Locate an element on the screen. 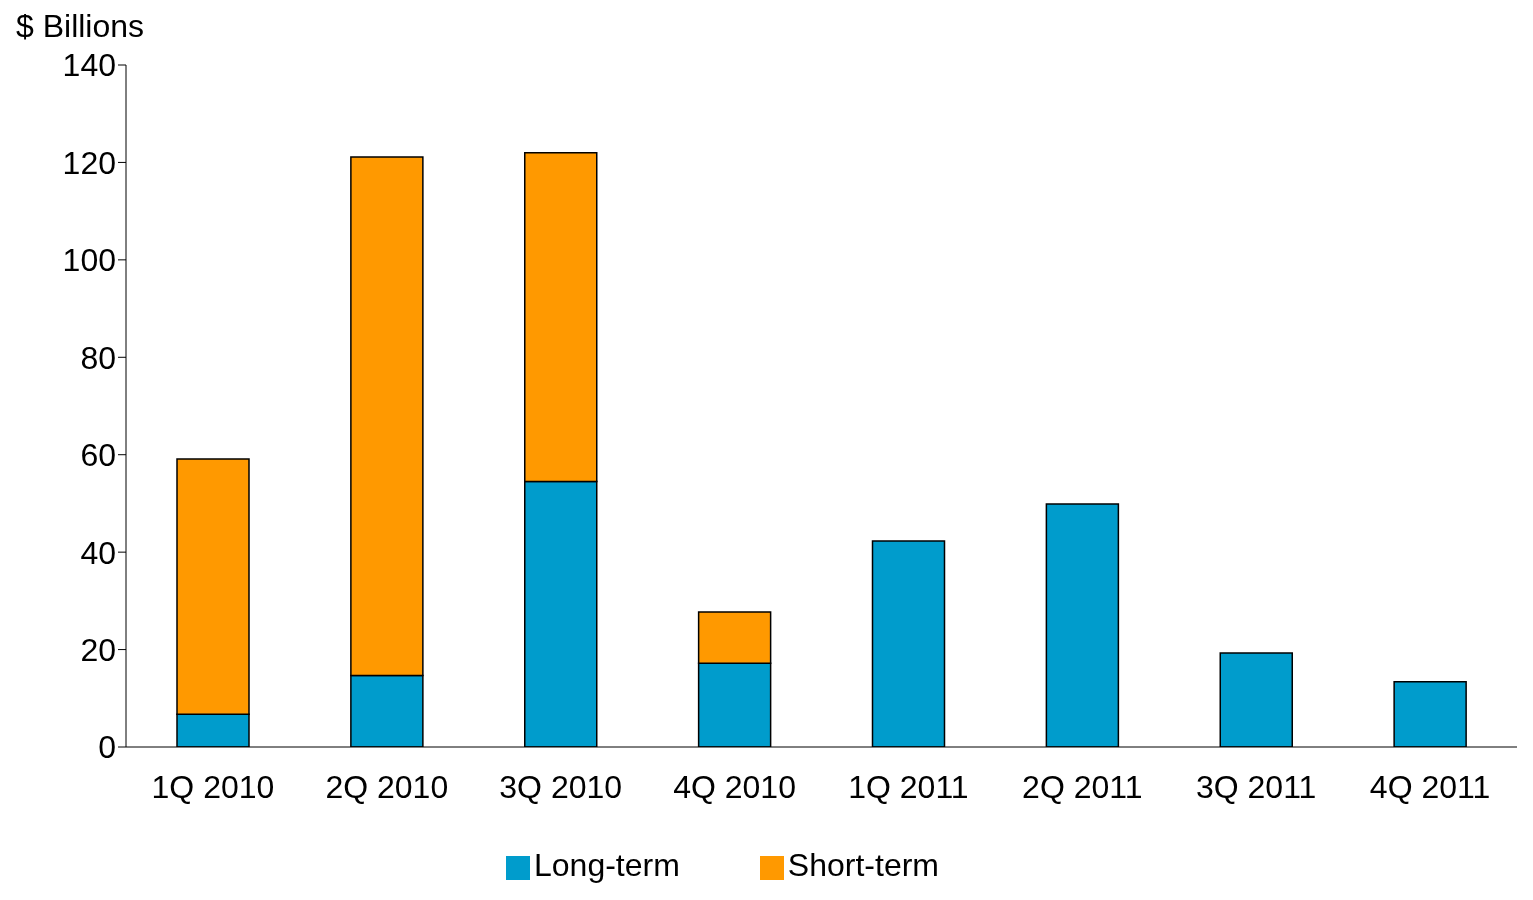 The image size is (1533, 900). y-tick-label: 20 is located at coordinates (98, 649).